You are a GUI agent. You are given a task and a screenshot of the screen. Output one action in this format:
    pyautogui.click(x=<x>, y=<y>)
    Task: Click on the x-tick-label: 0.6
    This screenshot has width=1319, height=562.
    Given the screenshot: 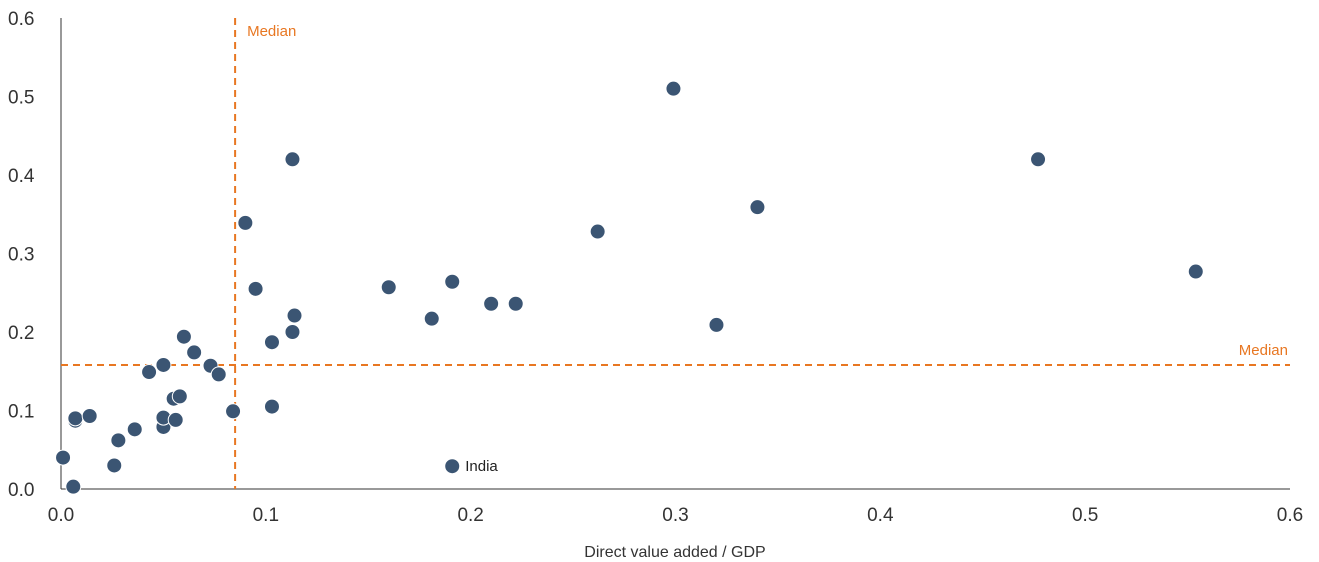 What is the action you would take?
    pyautogui.click(x=1290, y=515)
    